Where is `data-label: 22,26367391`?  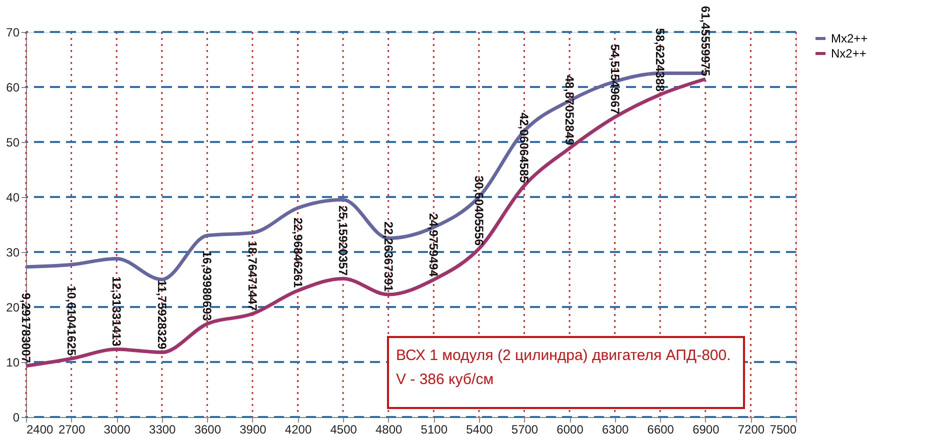 data-label: 22,26367391 is located at coordinates (388, 256).